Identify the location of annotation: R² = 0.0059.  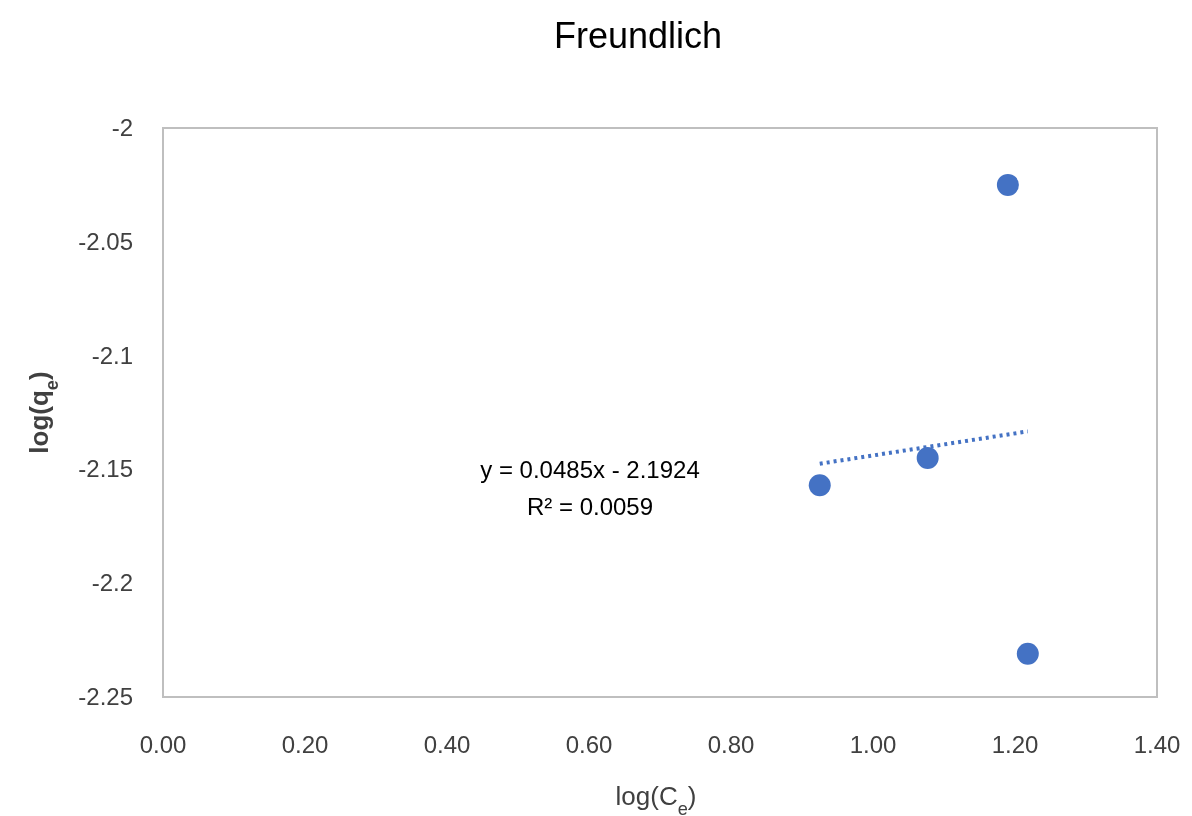
(590, 506).